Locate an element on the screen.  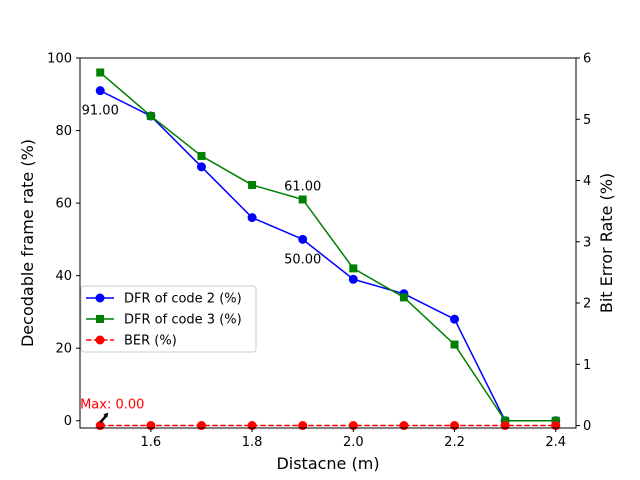
y-left-tick-label: 80 is located at coordinates (63, 131).